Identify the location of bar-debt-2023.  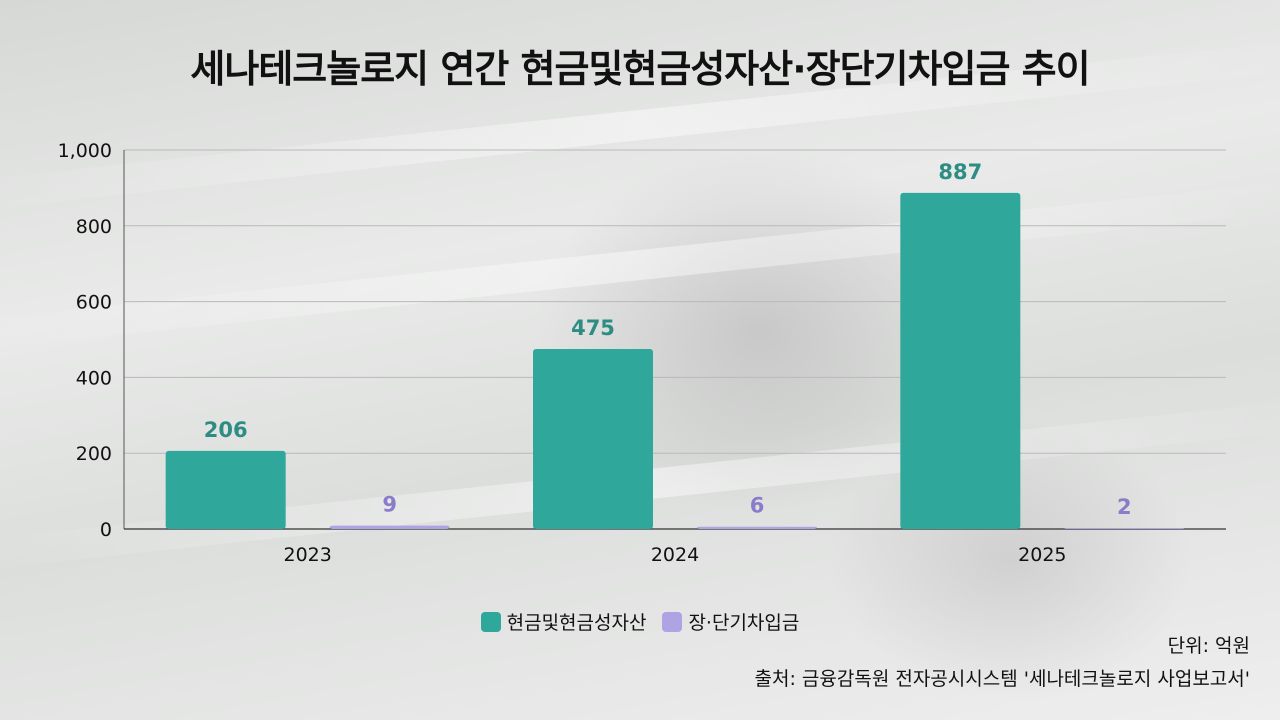
(389, 527).